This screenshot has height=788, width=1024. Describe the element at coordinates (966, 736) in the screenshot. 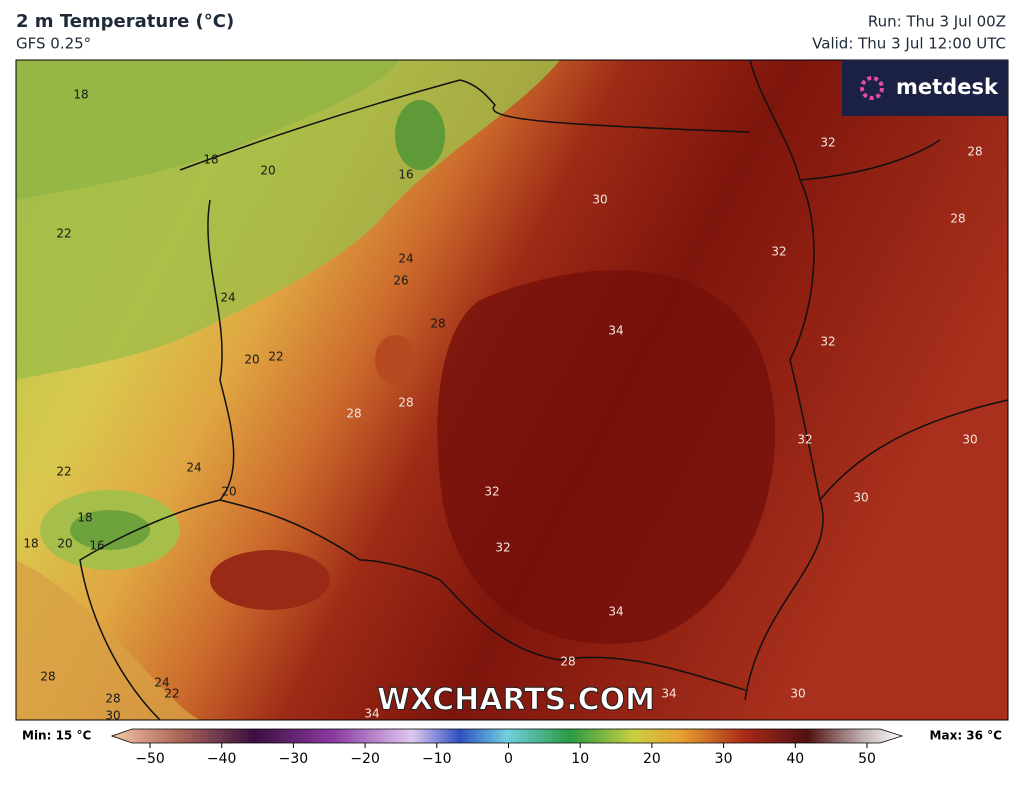

I see `max-label: Max: 36 °C` at that location.